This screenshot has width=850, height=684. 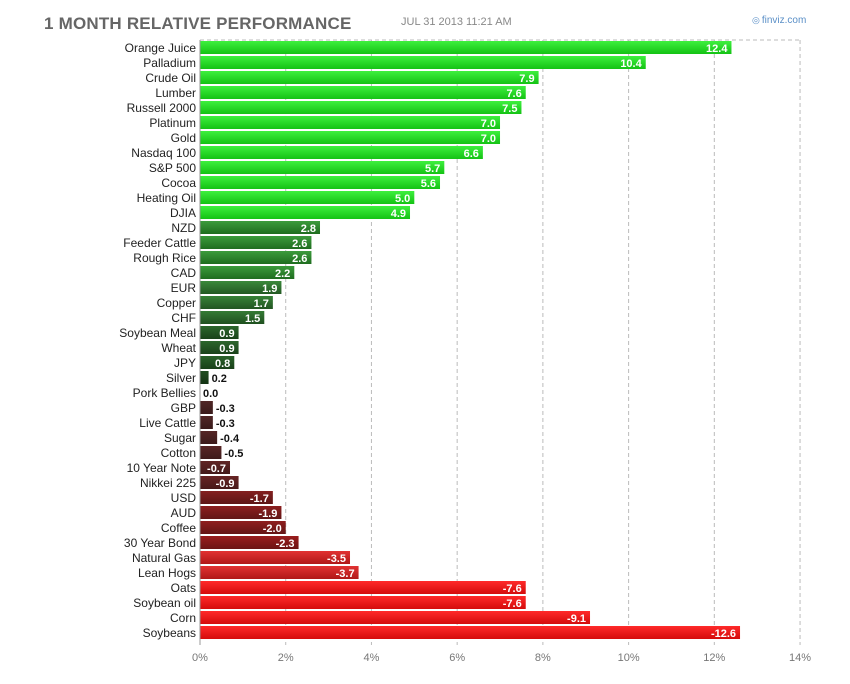 I want to click on value-label: 5.7, so click(x=432, y=169).